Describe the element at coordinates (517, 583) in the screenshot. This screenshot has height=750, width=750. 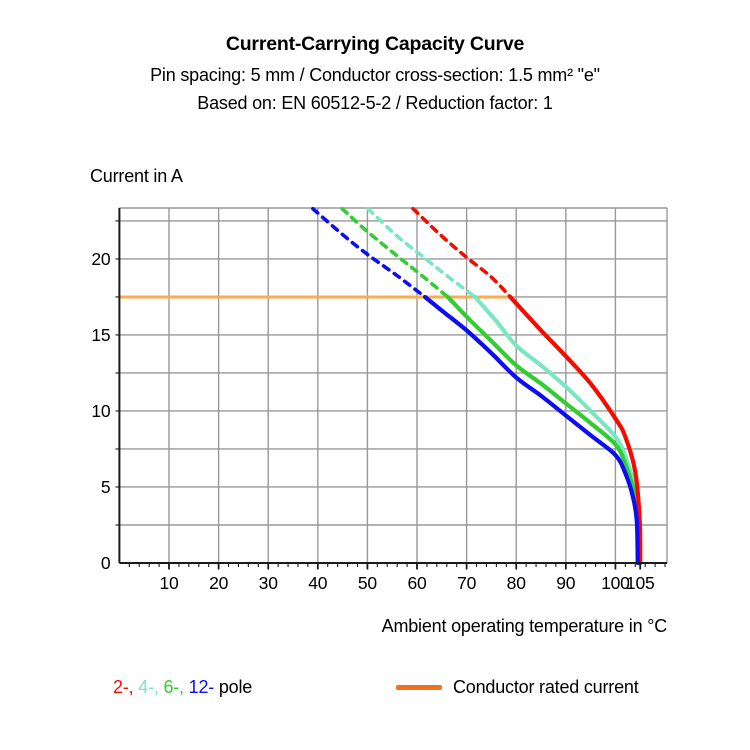
I see `x-tick-label: 80` at that location.